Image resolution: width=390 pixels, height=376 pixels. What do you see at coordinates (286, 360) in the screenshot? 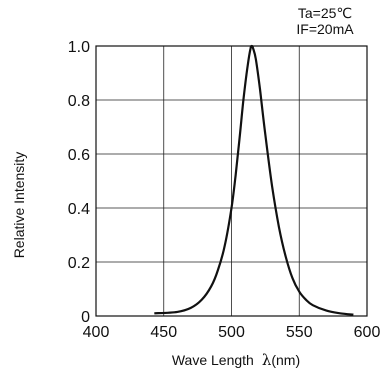
I see `x-axis-label-unit: (nm)` at bounding box center [286, 360].